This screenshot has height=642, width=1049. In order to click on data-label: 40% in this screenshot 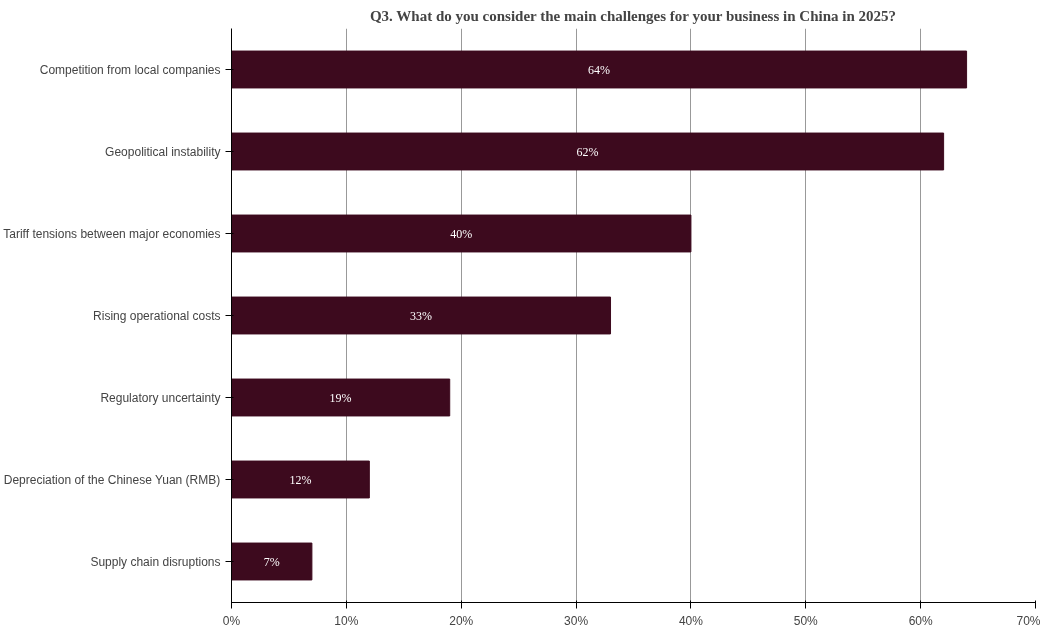, I will do `click(461, 233)`.